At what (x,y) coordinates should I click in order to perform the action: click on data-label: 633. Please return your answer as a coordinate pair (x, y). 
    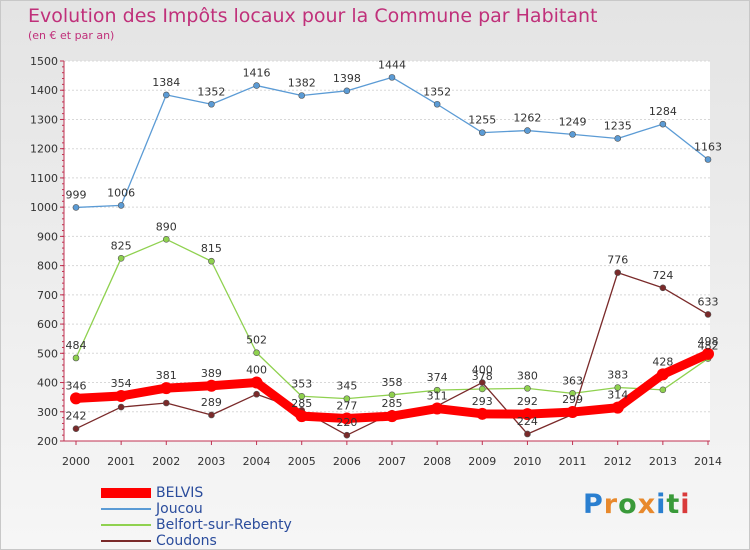
    Looking at the image, I should click on (708, 301).